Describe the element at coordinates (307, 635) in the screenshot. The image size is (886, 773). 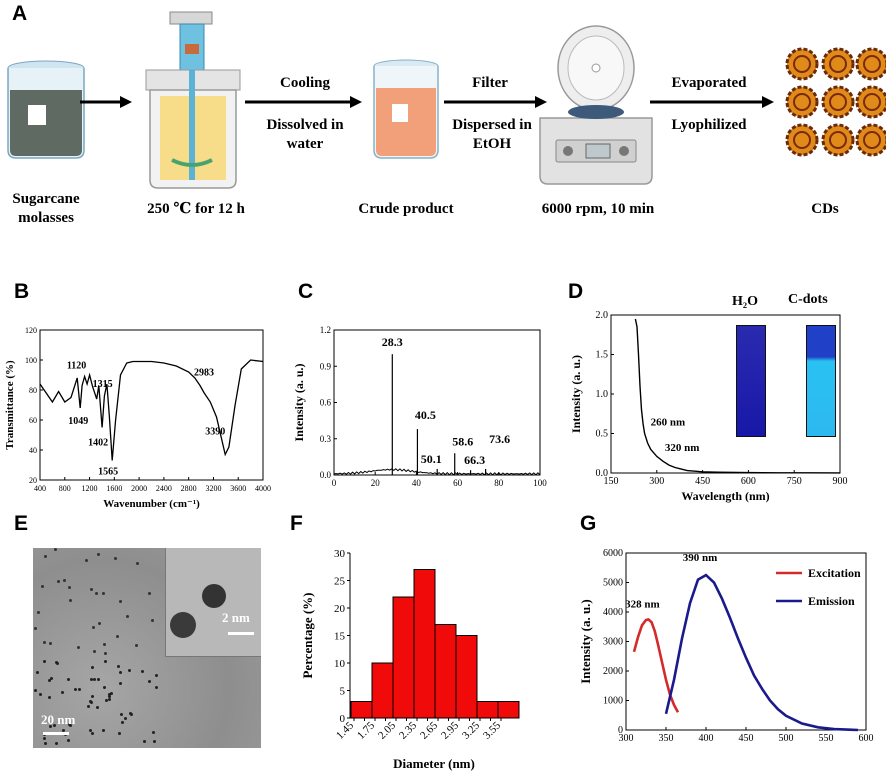
I see `y-axis-label: Percentage (%)` at that location.